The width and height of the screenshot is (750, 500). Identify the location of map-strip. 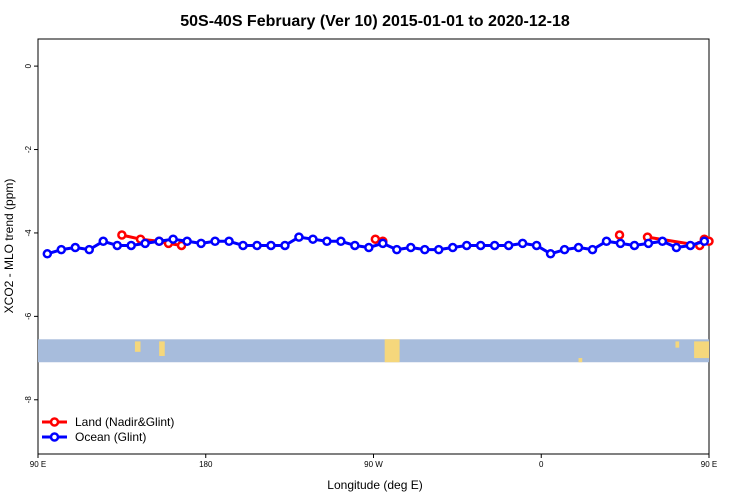
(373, 351).